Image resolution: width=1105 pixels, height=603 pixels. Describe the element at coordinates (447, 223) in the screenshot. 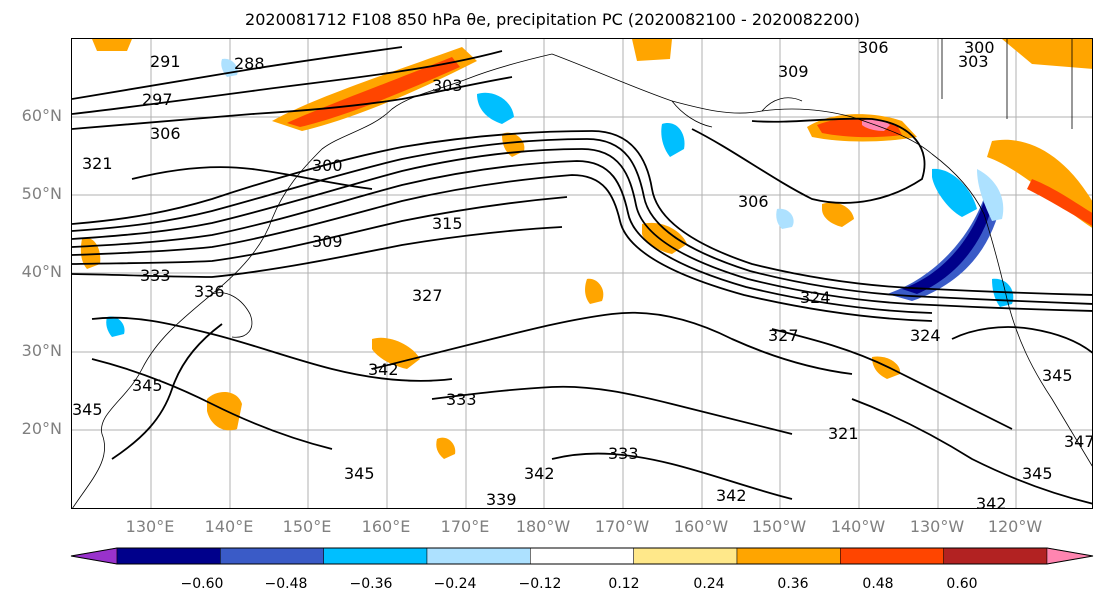

I see `contour-label: 315` at that location.